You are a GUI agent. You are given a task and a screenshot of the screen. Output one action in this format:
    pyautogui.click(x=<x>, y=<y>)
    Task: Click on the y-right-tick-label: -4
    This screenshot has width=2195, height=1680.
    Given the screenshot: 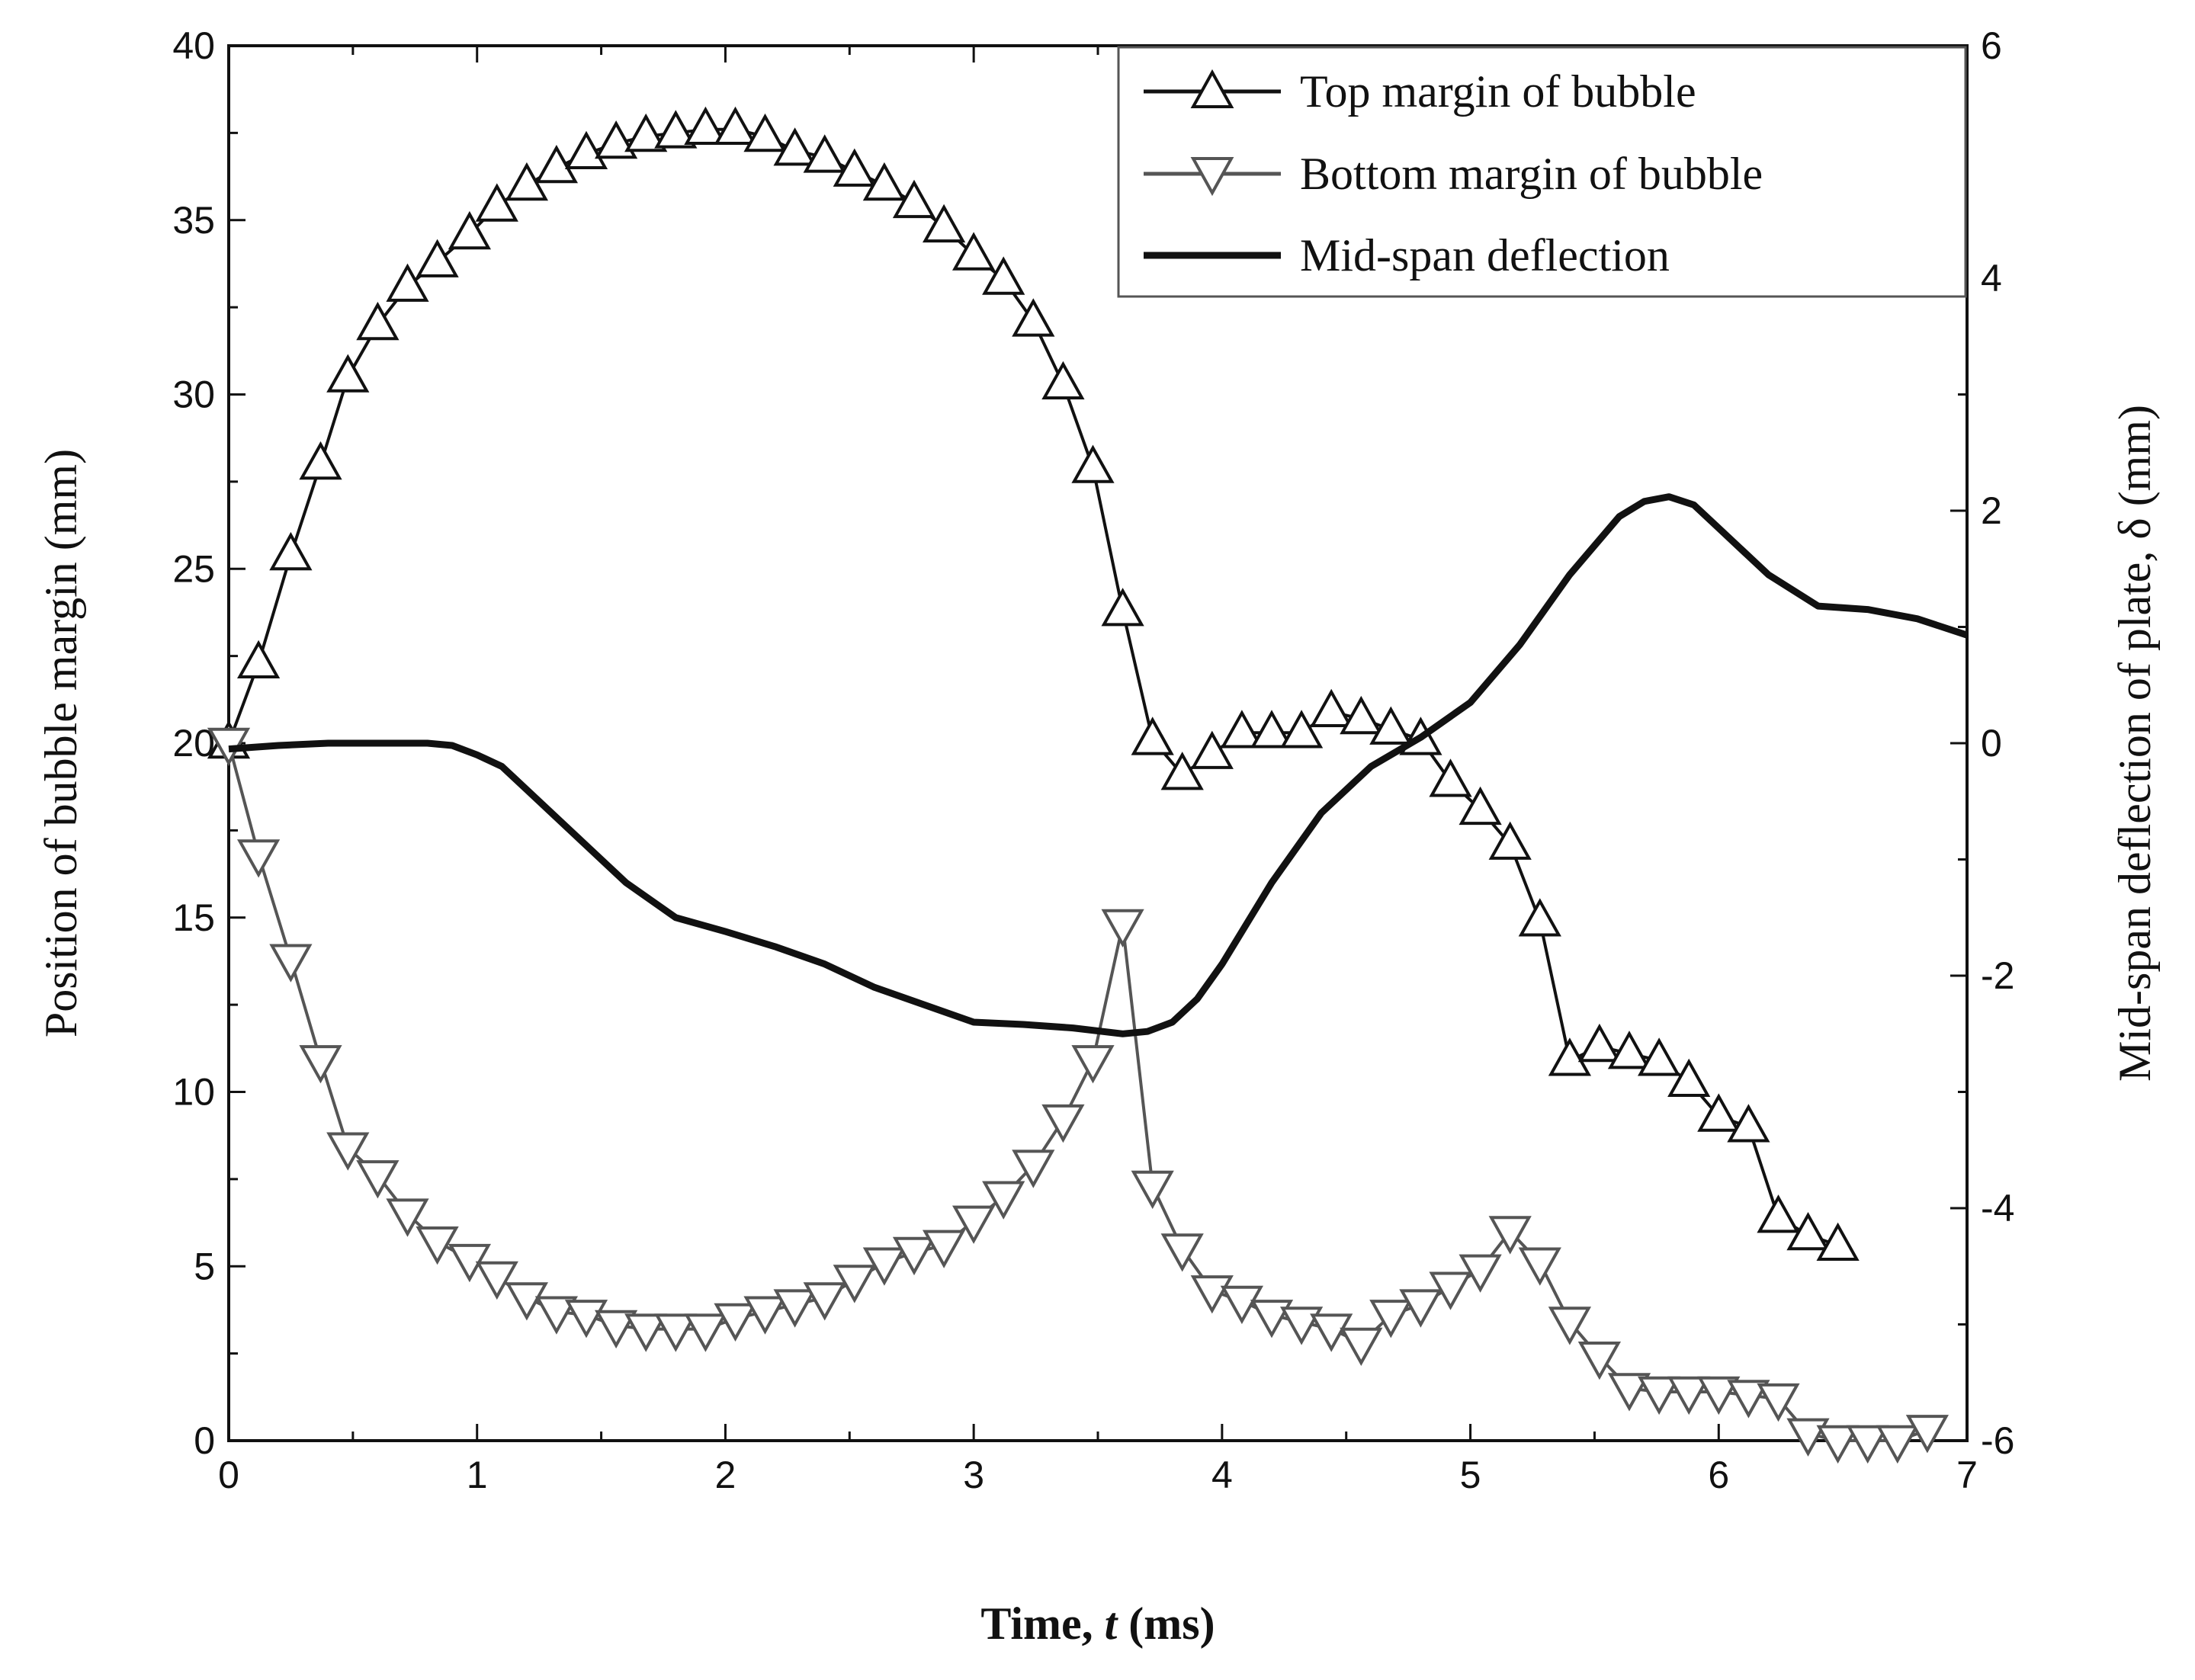 What is the action you would take?
    pyautogui.click(x=1997, y=1208)
    